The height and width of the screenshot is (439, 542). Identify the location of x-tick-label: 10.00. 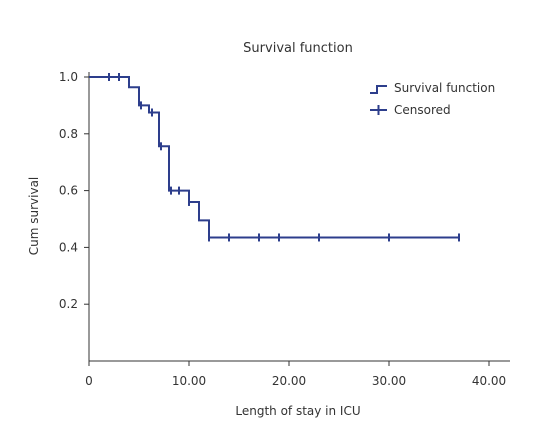
(189, 381).